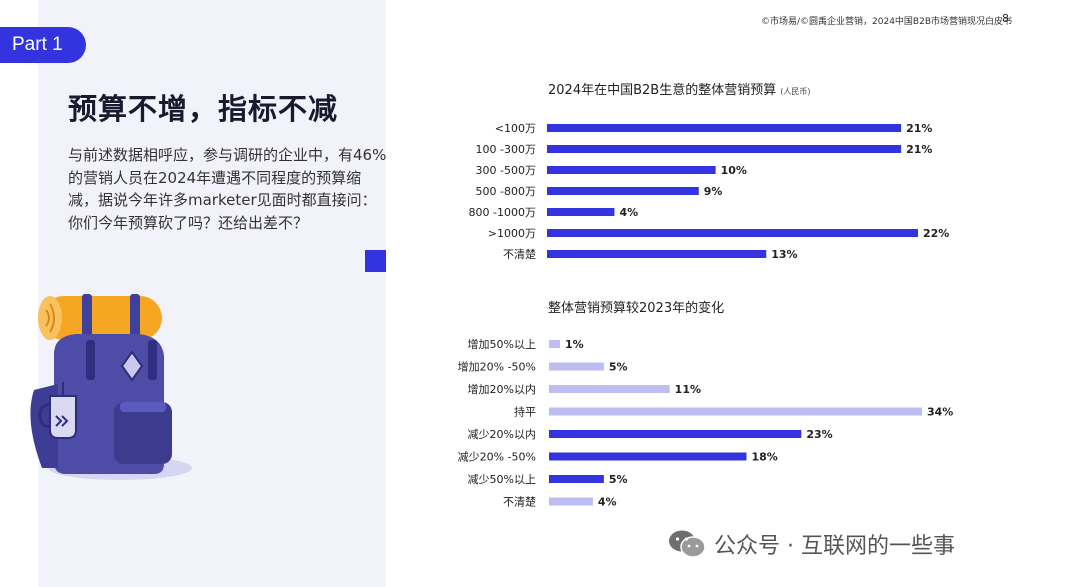  What do you see at coordinates (497, 367) in the screenshot?
I see `category-label: 增加20% -50%` at bounding box center [497, 367].